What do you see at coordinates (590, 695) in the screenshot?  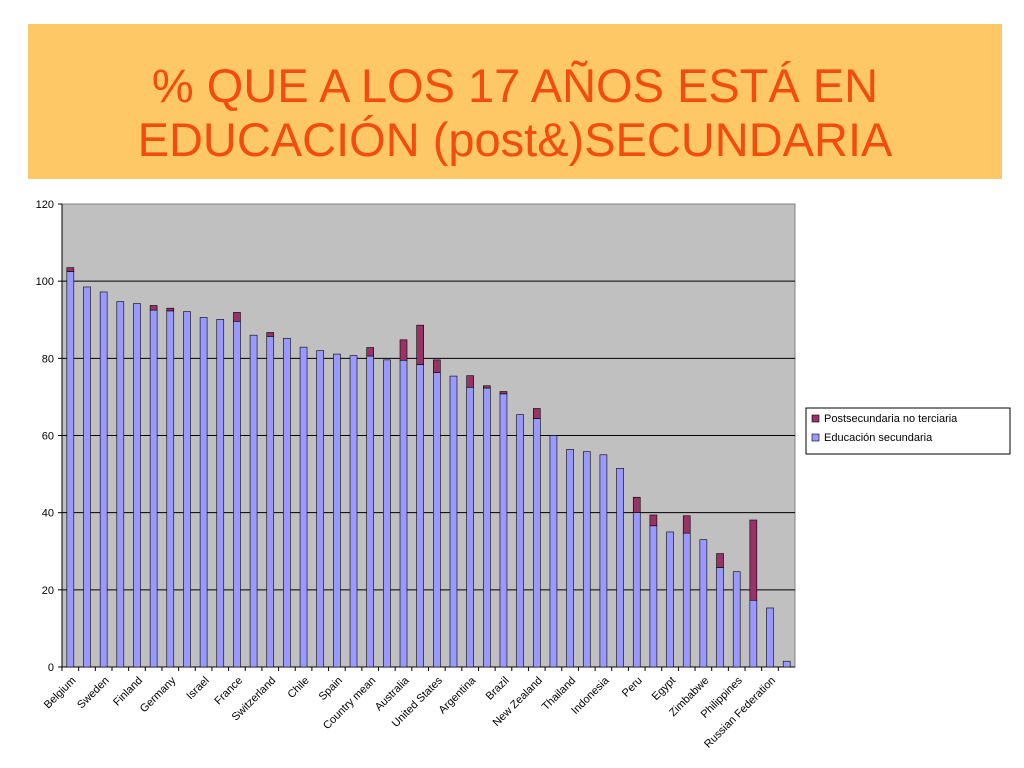 I see `category-label: Indonesia` at bounding box center [590, 695].